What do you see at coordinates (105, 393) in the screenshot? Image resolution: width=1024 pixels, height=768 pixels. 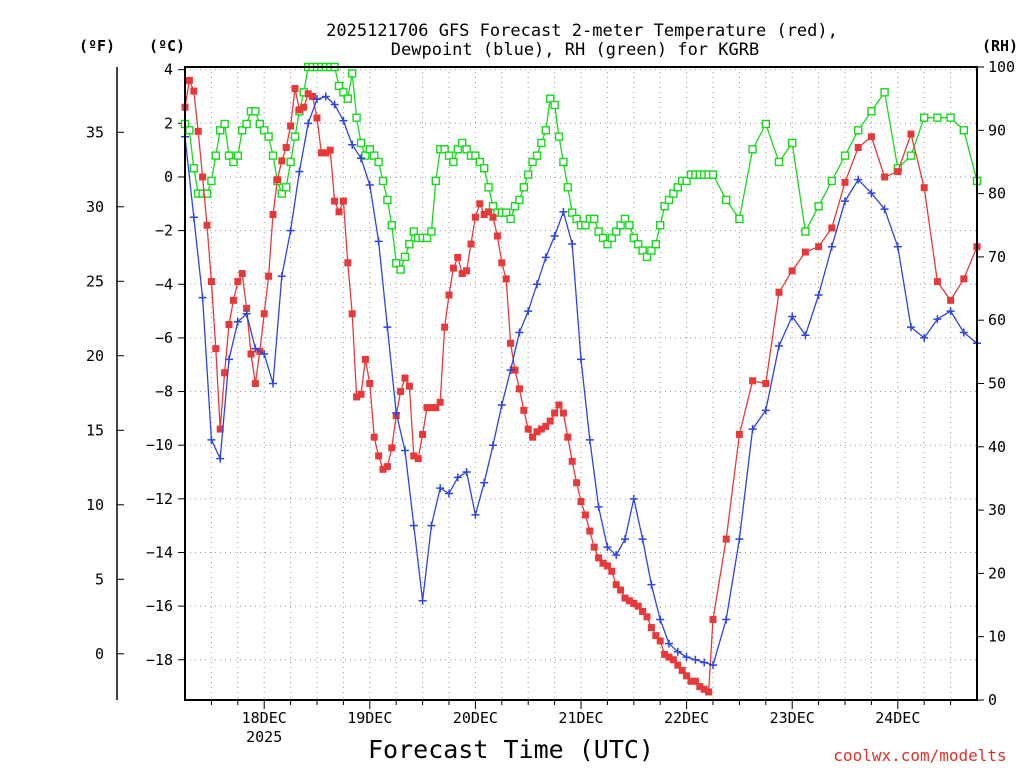 I see `fahrenheit-axis: 35 30 25 20 15 10 5 0` at bounding box center [105, 393].